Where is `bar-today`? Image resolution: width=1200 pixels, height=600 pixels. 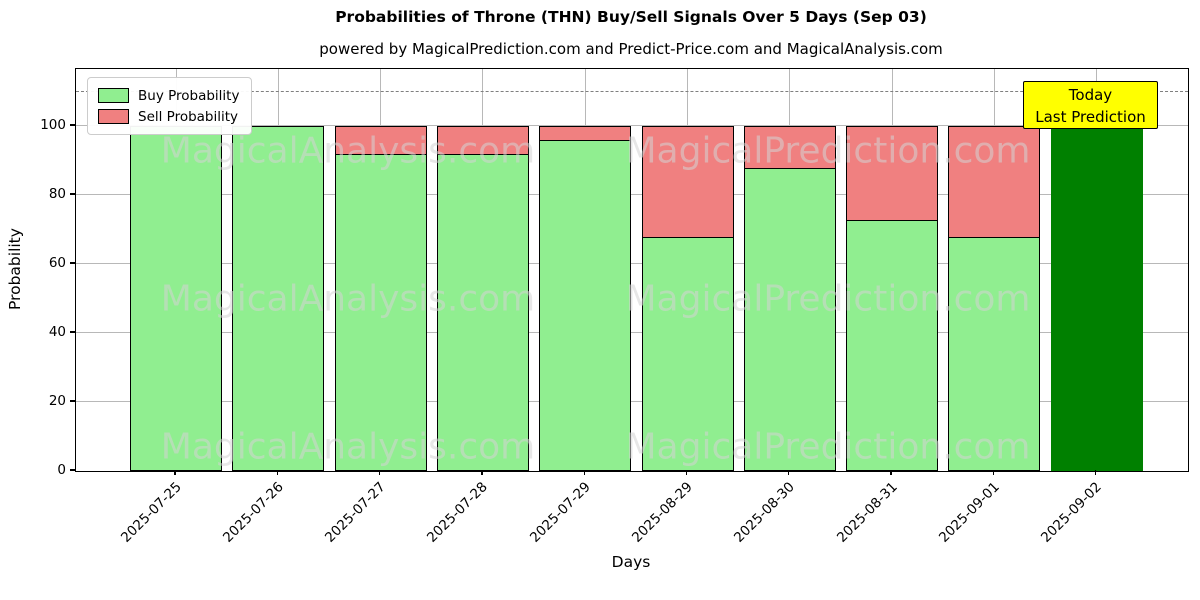
bar-today is located at coordinates (1096, 298).